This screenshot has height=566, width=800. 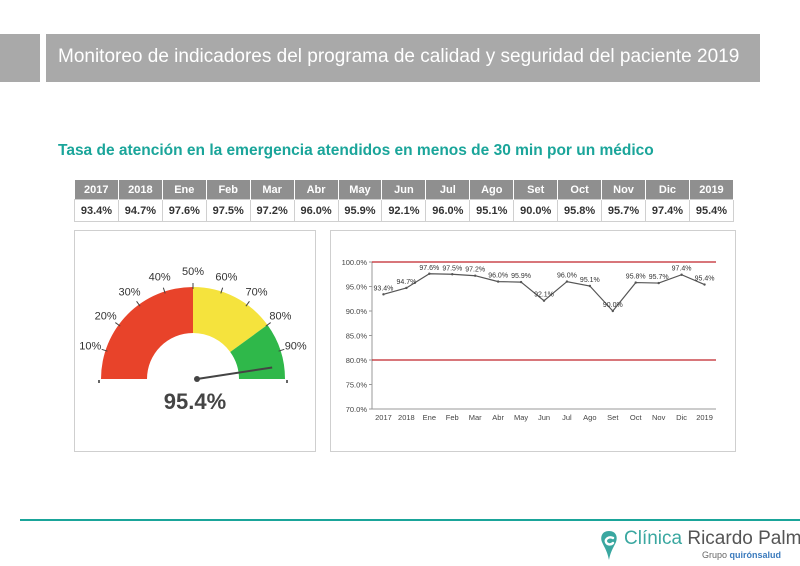 I want to click on y-tick-label: 90.0%, so click(x=357, y=311).